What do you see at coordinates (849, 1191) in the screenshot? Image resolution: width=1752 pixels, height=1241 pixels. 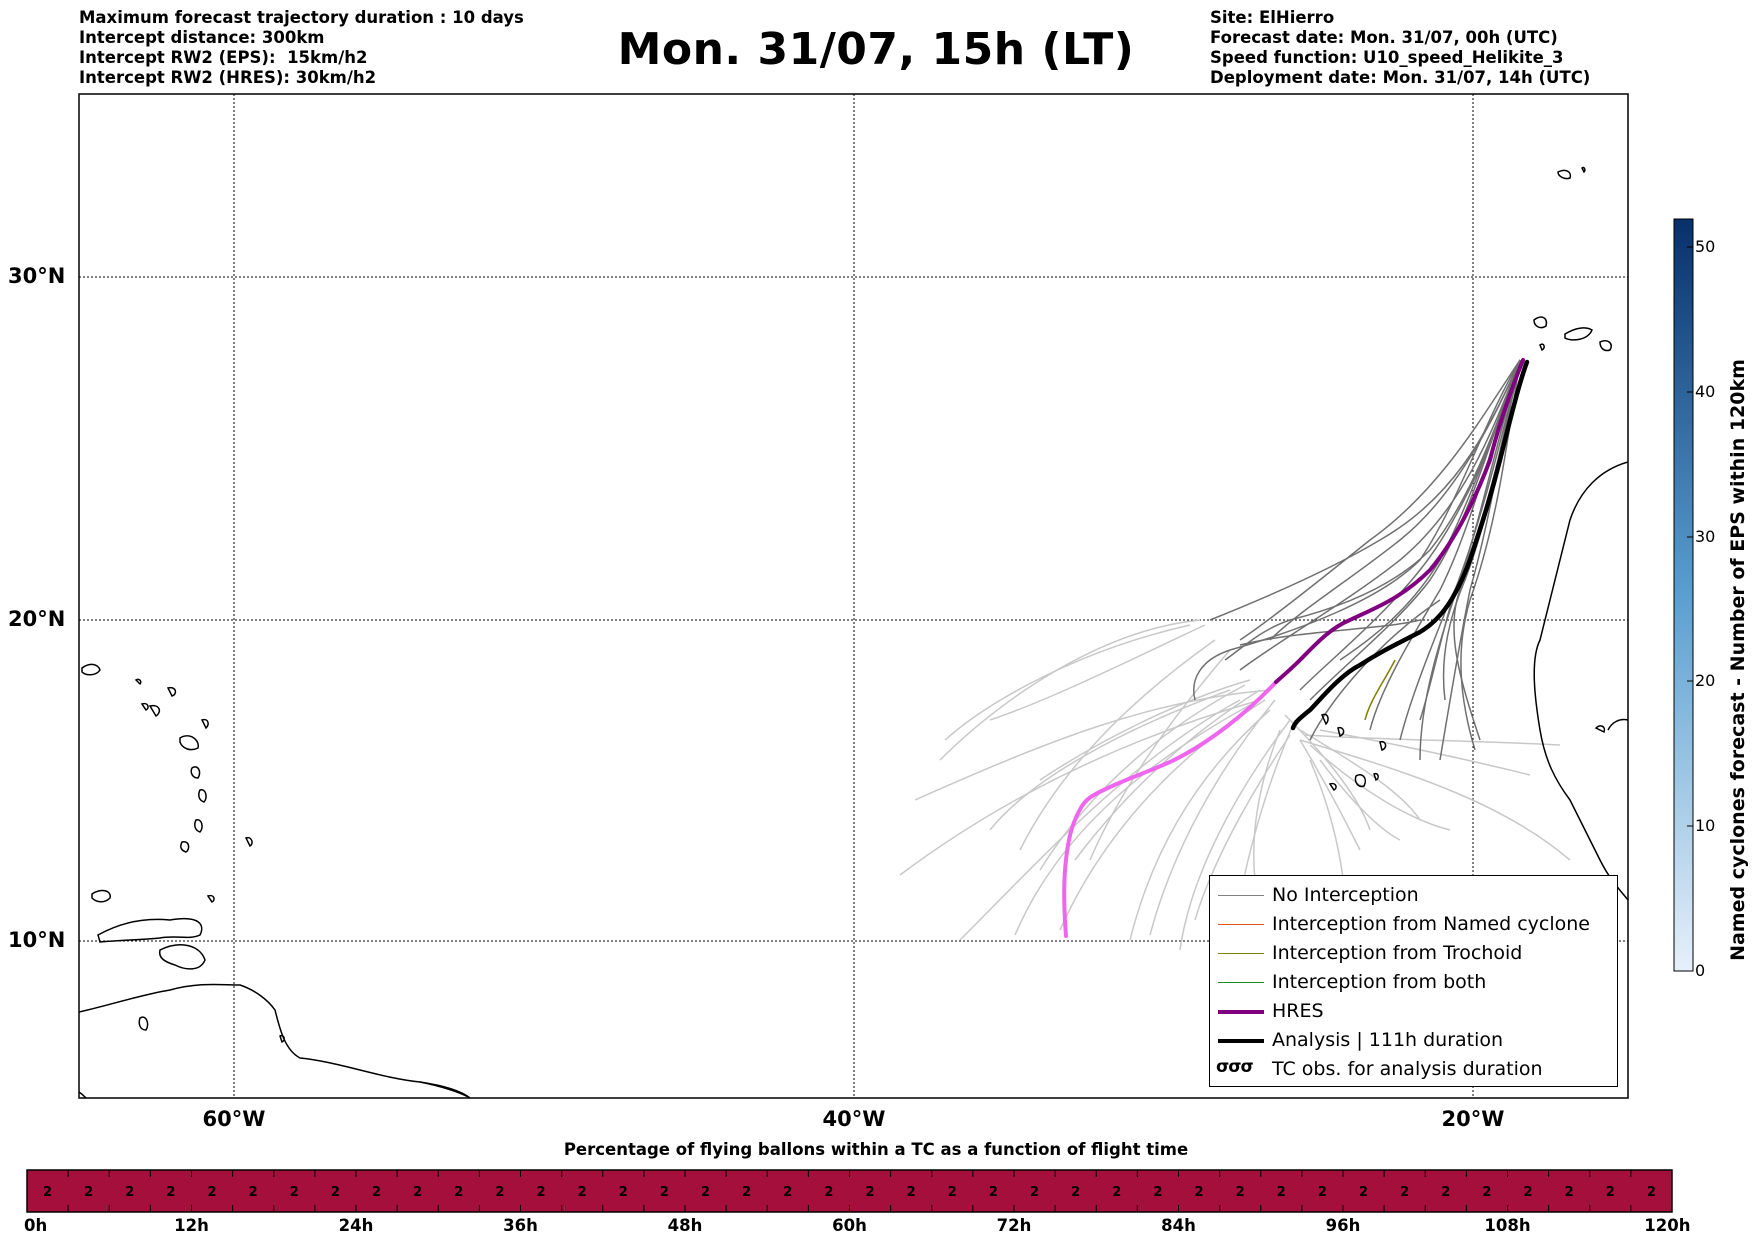 I see `flight-time-cells: 2 2 2 2 2 2 2 2 2 2 2 2 2 2 2 2 2 2 2 2 2 2 2 2 2 2 2 2 2 2 2 2 2 2 2 2 2 2 2 2` at bounding box center [849, 1191].